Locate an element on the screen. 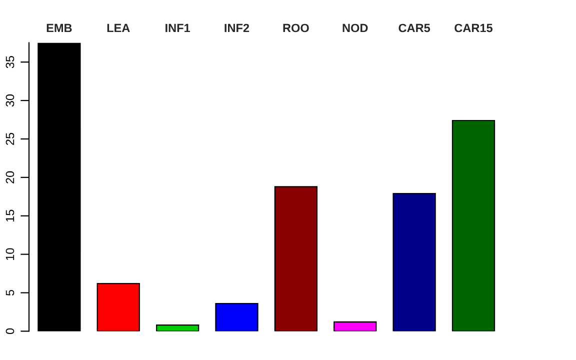 Image resolution: width=576 pixels, height=360 pixels. y-tick-label: 10 is located at coordinates (10, 254).